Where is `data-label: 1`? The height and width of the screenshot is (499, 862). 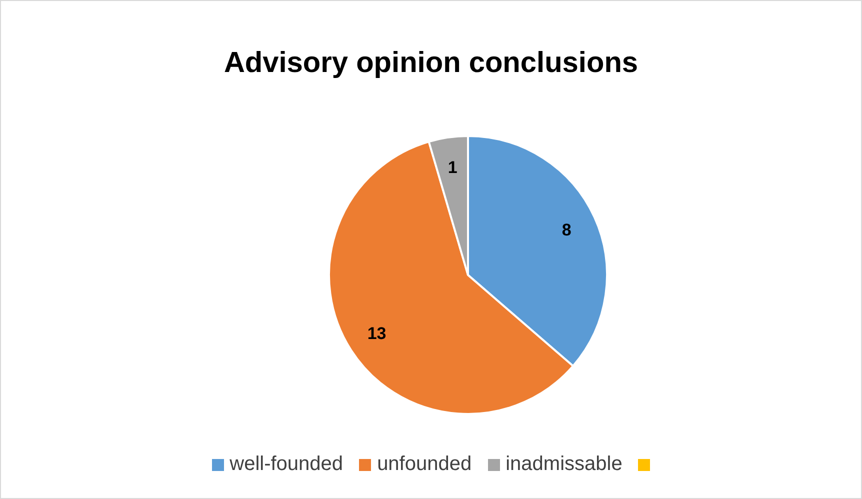 data-label: 1 is located at coordinates (453, 168).